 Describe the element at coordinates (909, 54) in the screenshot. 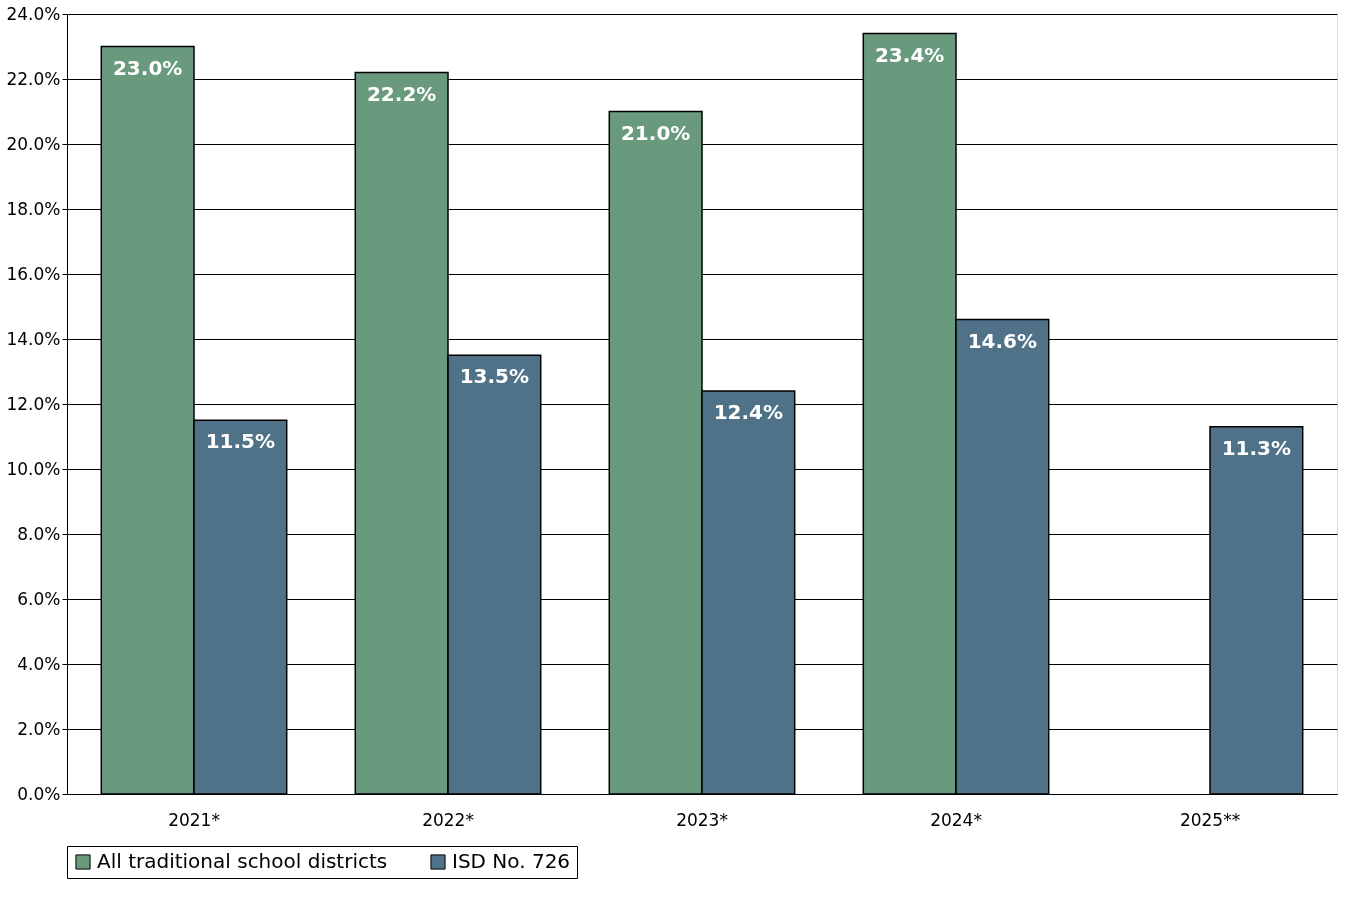

I see `data-label: 23.4%` at that location.